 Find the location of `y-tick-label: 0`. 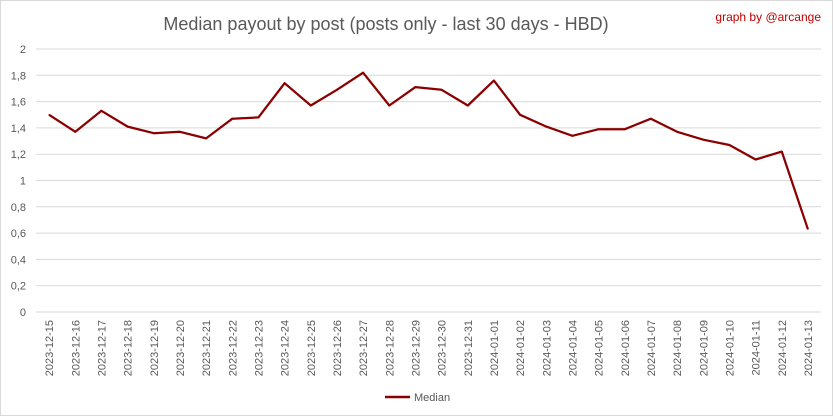

y-tick-label: 0 is located at coordinates (23, 313).